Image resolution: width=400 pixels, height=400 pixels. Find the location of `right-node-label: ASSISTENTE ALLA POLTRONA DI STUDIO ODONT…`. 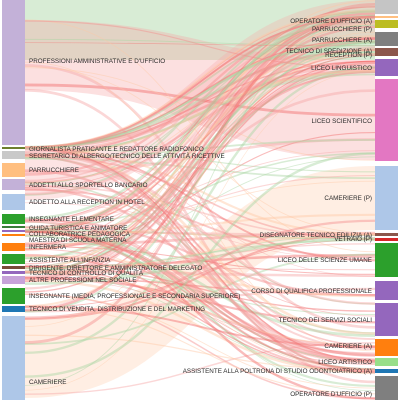

right-node-label: ASSISTENTE ALLA POLTRONA DI STUDIO ODONT… is located at coordinates (277, 371).